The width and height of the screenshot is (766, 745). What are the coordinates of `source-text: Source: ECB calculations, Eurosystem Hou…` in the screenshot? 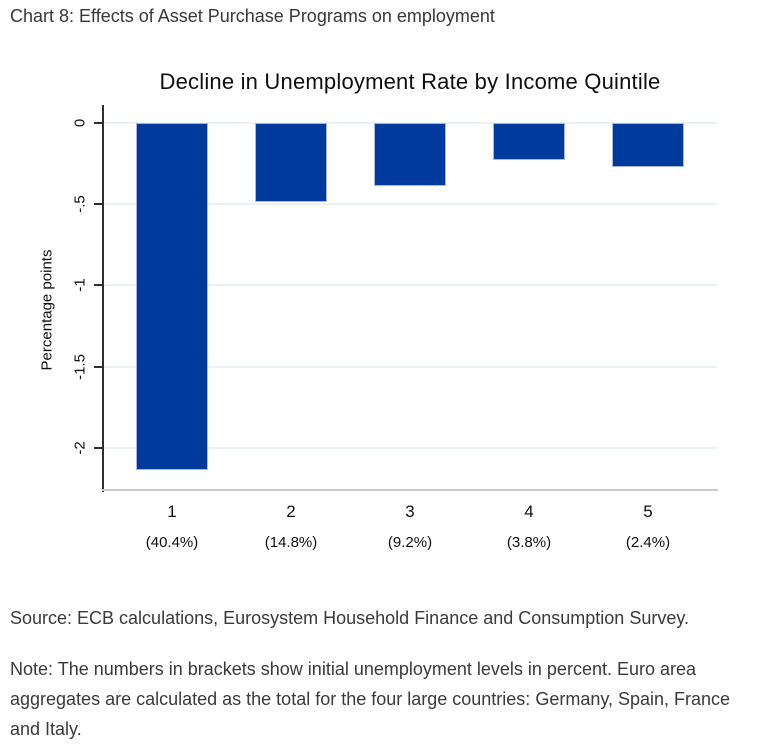 It's located at (350, 618).